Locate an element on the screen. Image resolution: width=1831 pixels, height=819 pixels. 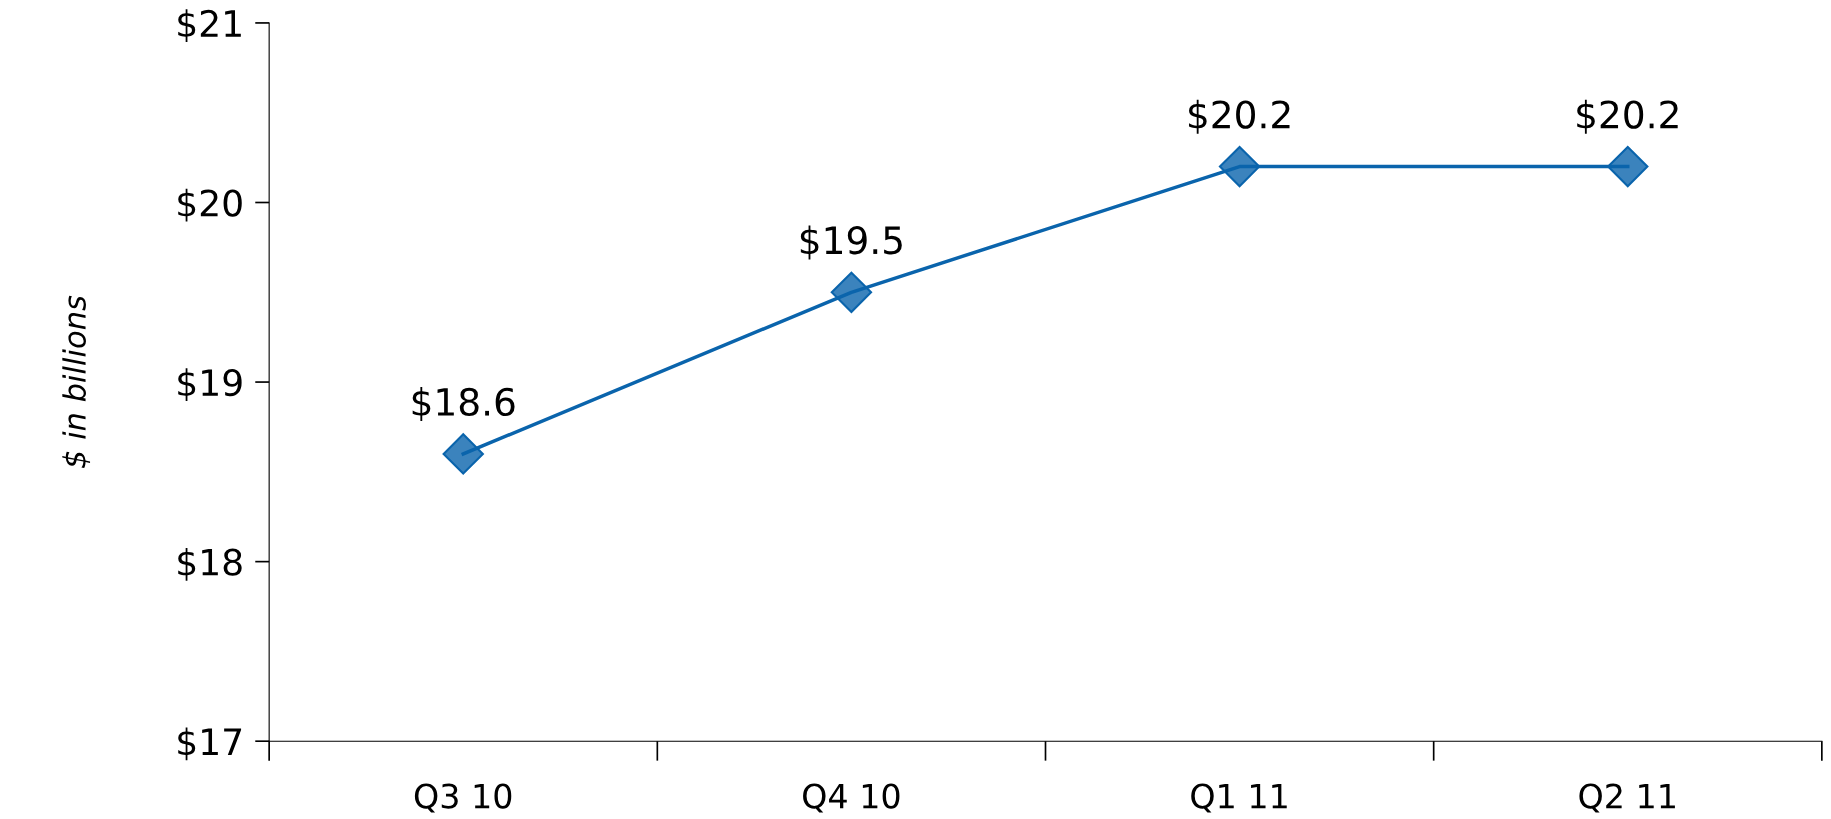
y-axis-title: $ in billions is located at coordinates (76, 382).